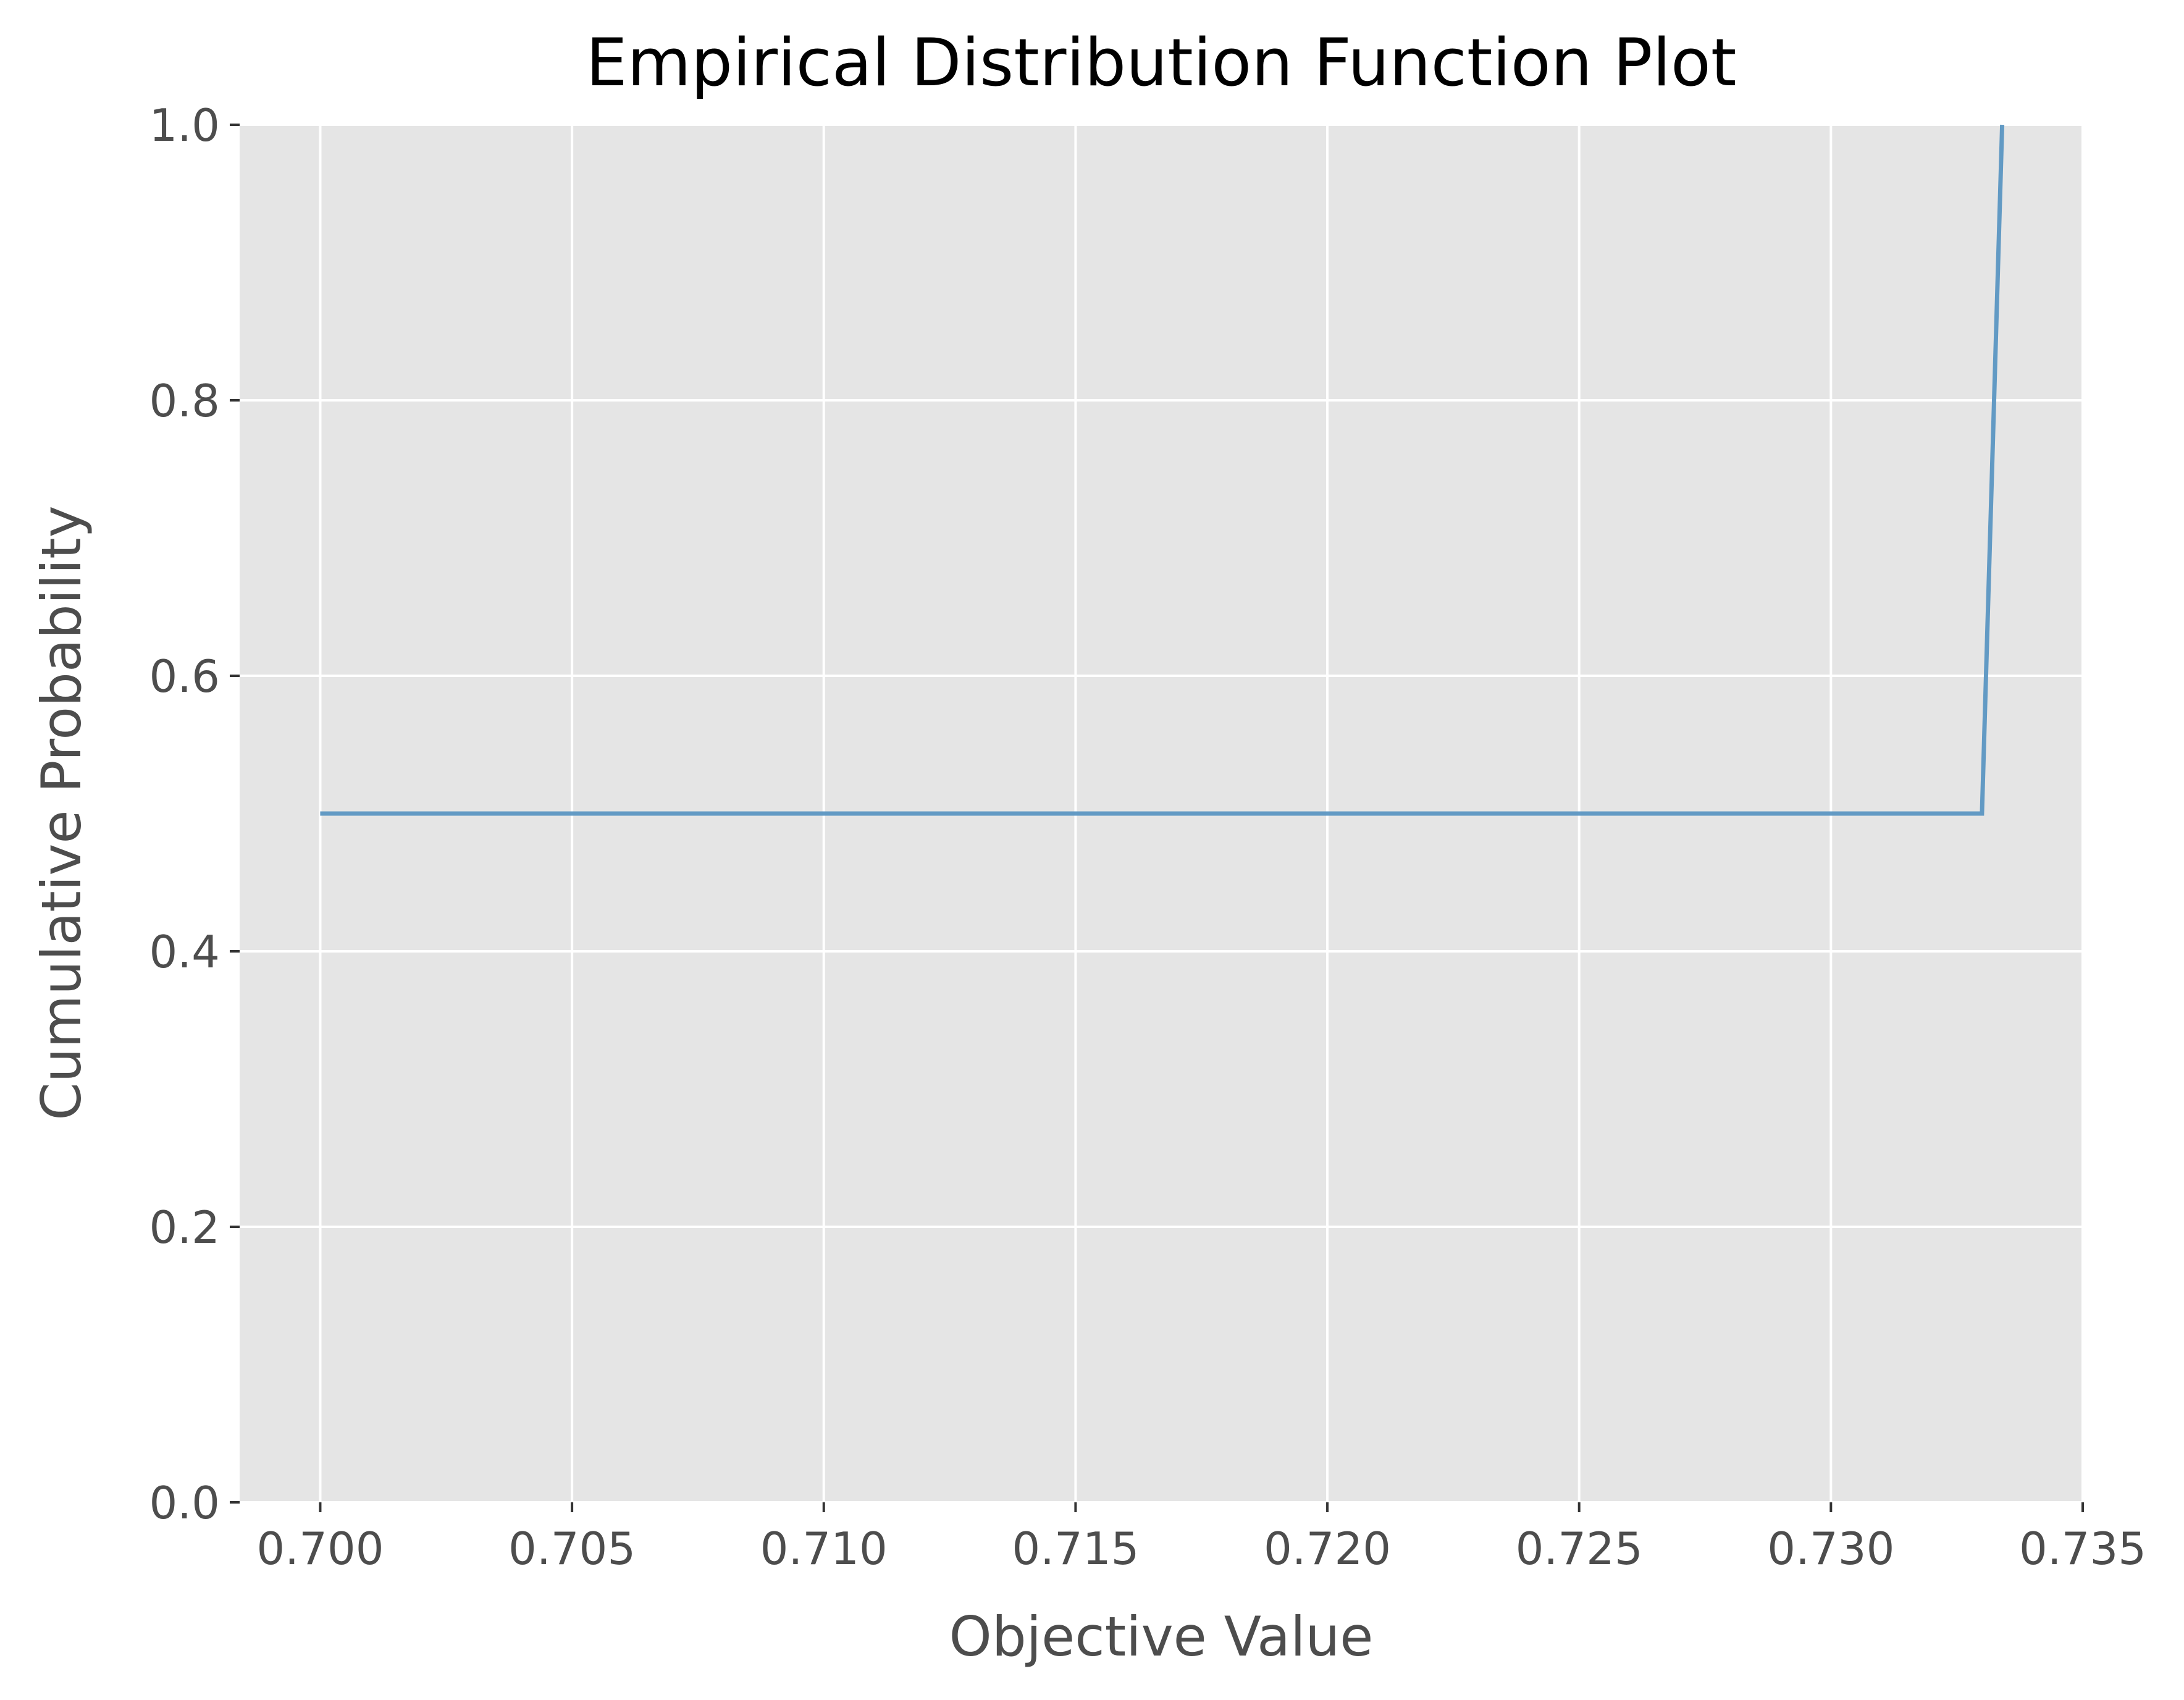 The width and height of the screenshot is (2184, 1700). Describe the element at coordinates (1830, 1549) in the screenshot. I see `x-tick-label: 0.730` at that location.